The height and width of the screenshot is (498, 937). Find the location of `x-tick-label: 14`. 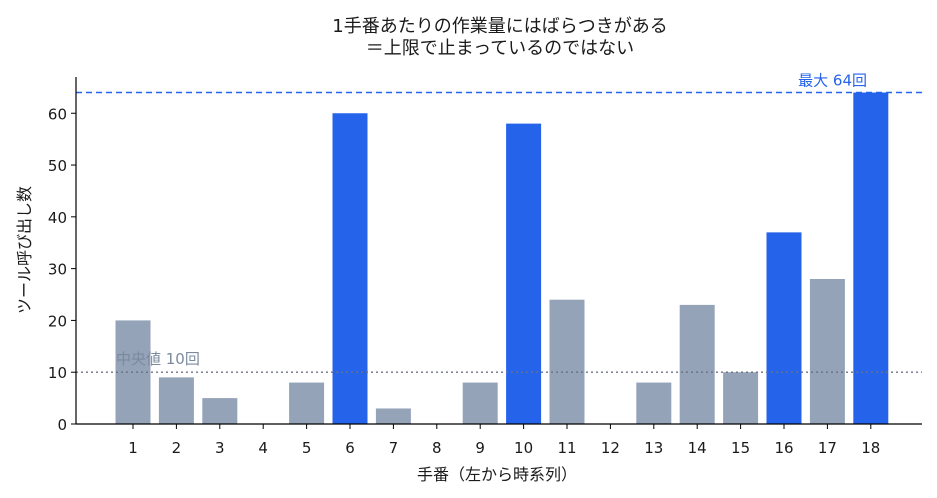

x-tick-label: 14 is located at coordinates (697, 448).